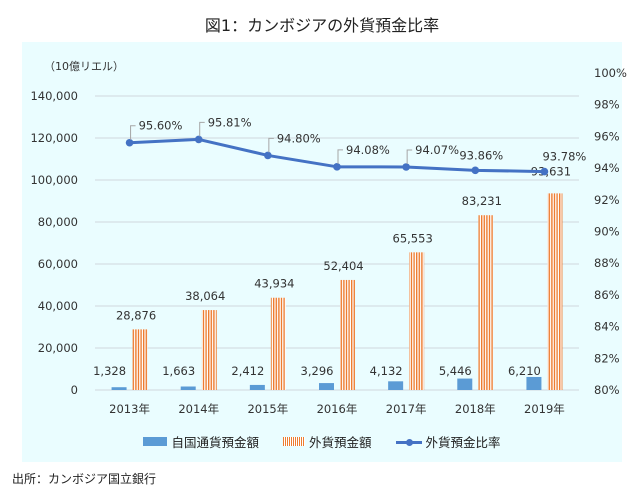  What do you see at coordinates (607, 358) in the screenshot?
I see `right-tick-label: 82%` at bounding box center [607, 358].